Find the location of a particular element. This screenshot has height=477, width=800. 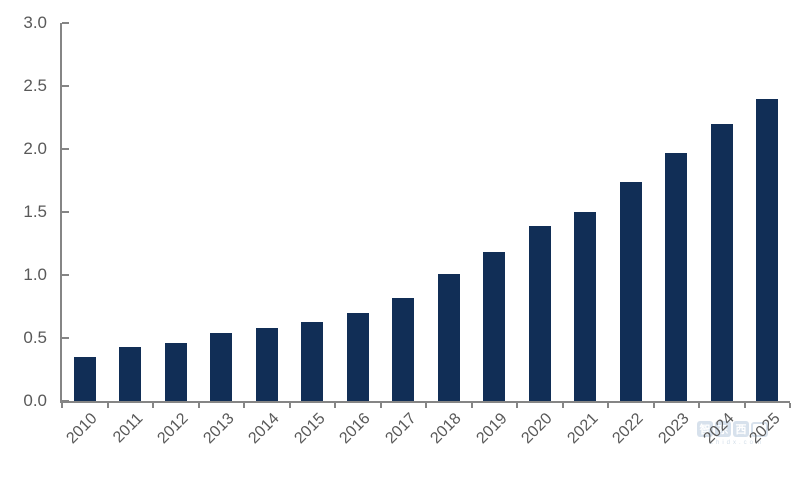

y-axis-label: 0.5 is located at coordinates (35, 337).